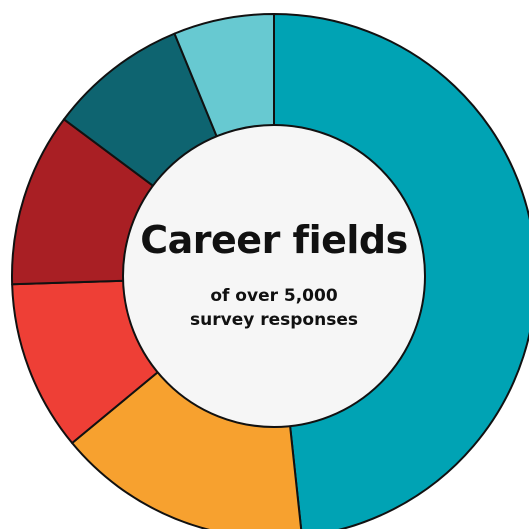  What do you see at coordinates (274, 296) in the screenshot?
I see `chart-subtitle-line-1: of over 5,000` at bounding box center [274, 296].